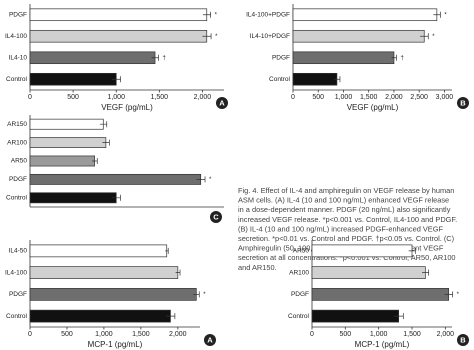 This screenshot has height=350, width=474. Describe the element at coordinates (270, 36) in the screenshot. I see `category-label: IL4-10+PDGF` at that location.